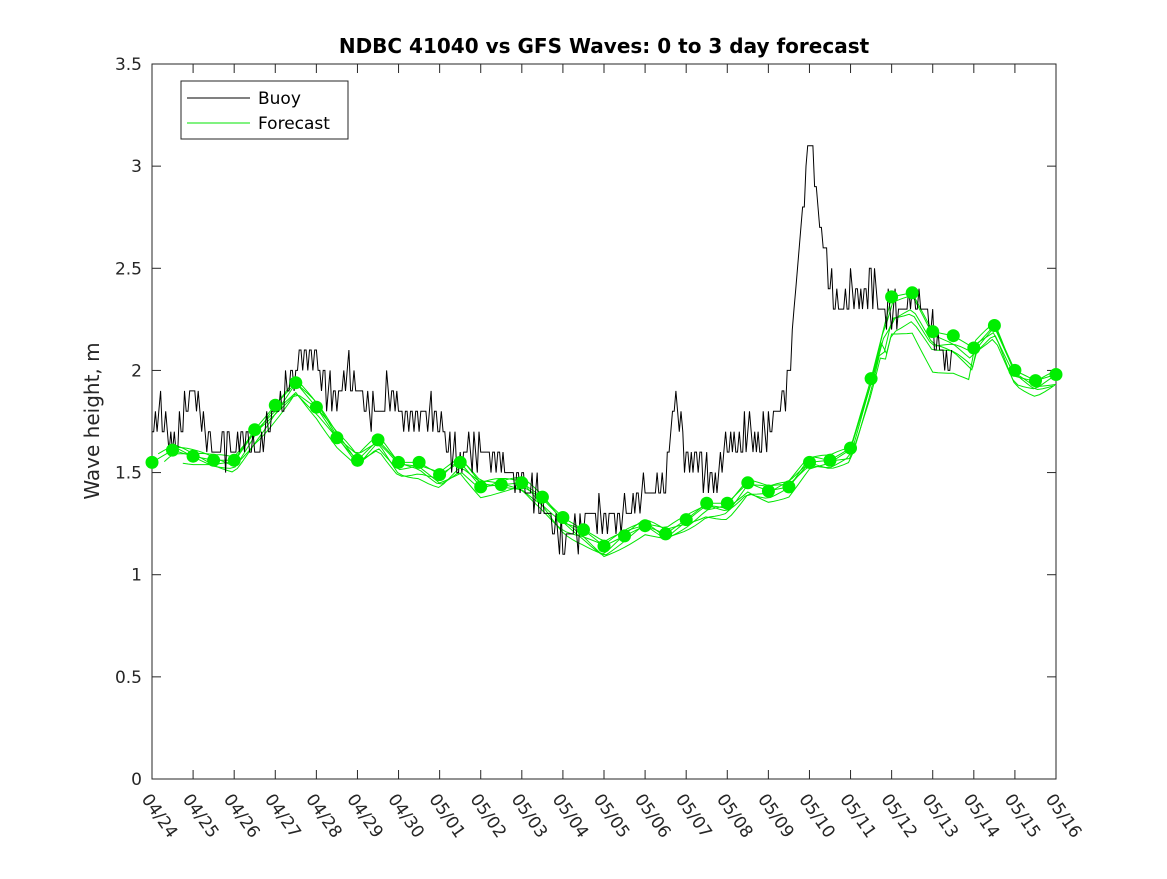 The width and height of the screenshot is (1167, 879). I want to click on legend-buoy-label: Buoy, so click(279, 99).